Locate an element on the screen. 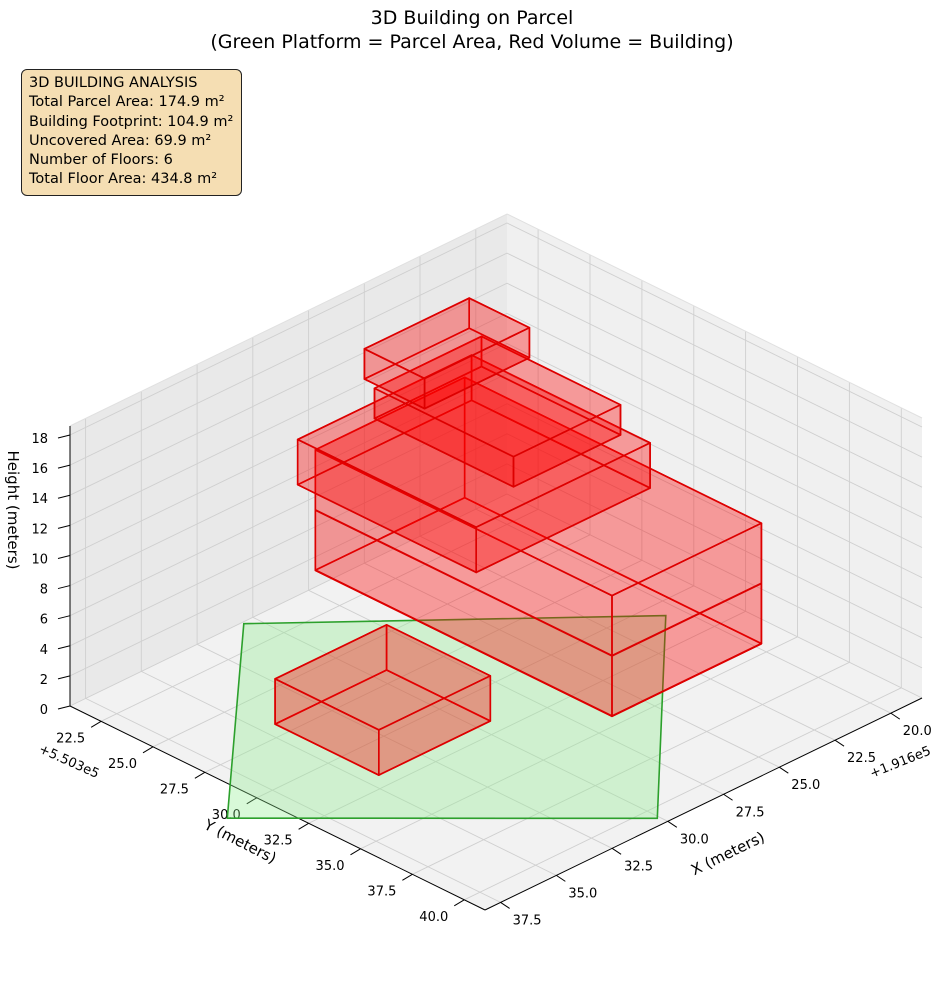 This screenshot has height=992, width=944. x-tick-label: 20.0 is located at coordinates (917, 731).